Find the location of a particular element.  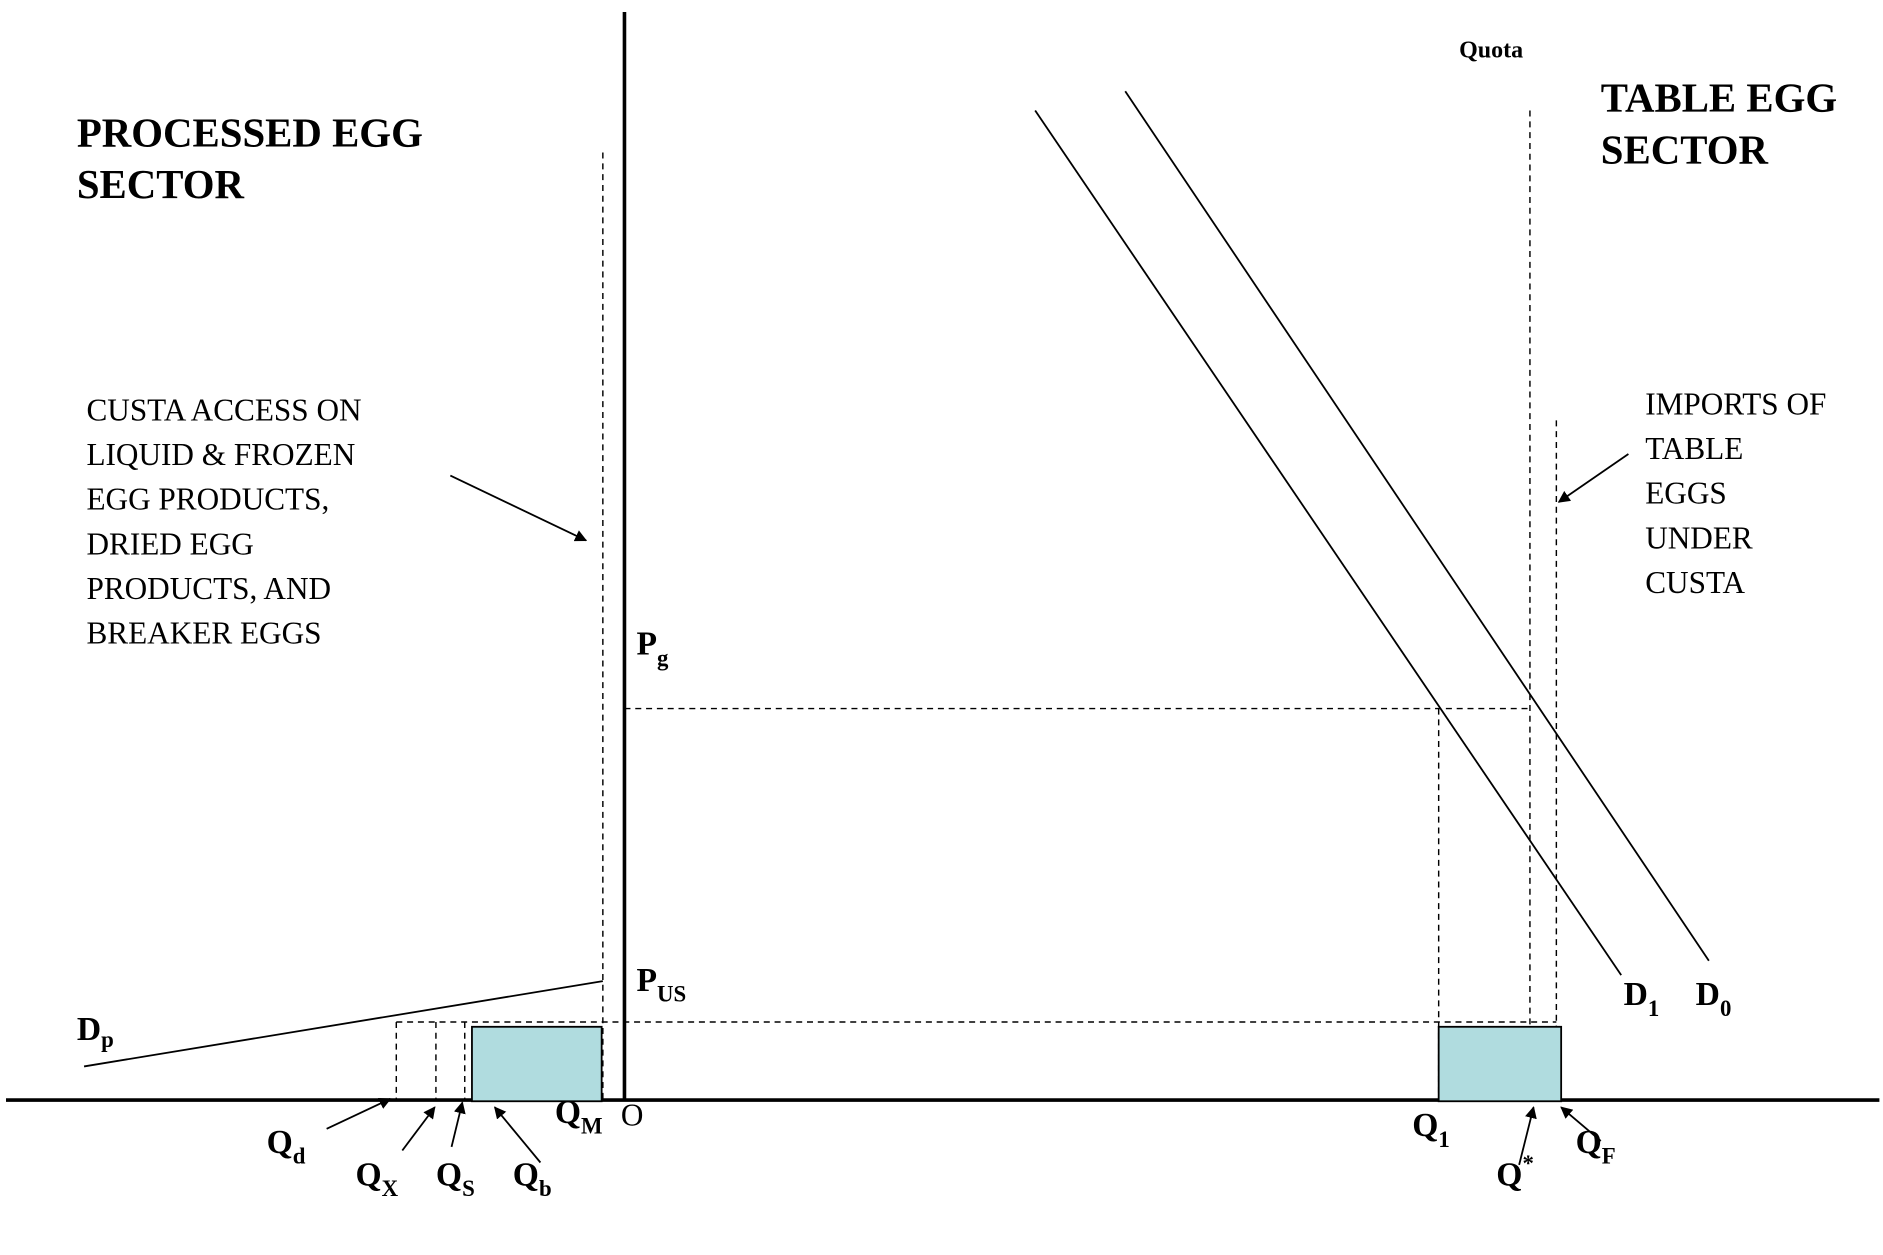

annotation-line: PRODUCTS, AND is located at coordinates (208, 588).